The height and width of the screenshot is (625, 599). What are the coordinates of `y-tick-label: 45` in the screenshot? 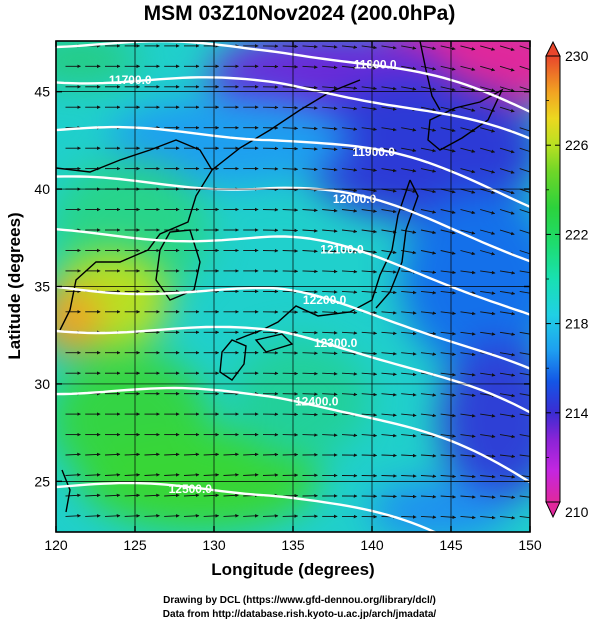 It's located at (42, 92).